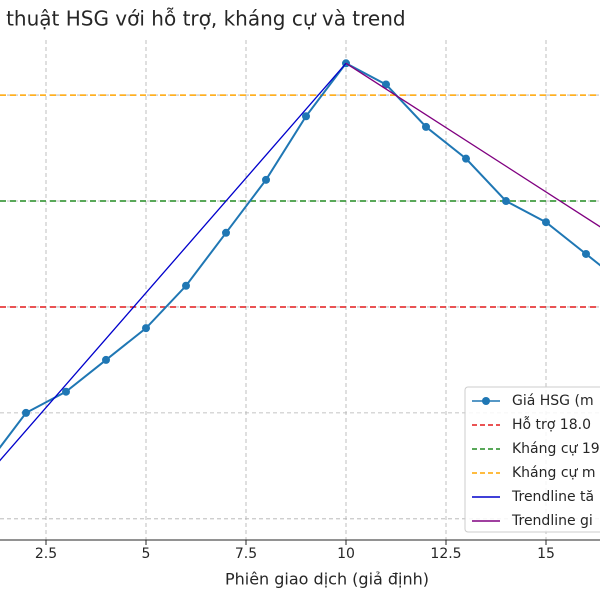  What do you see at coordinates (346, 554) in the screenshot?
I see `x-tick-label: 10` at bounding box center [346, 554].